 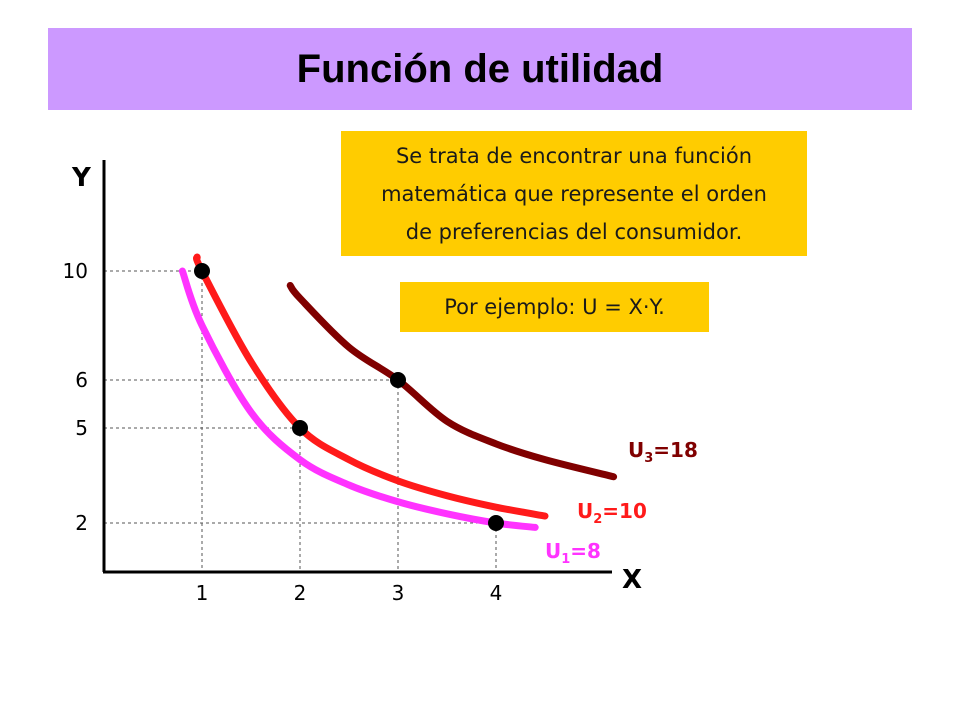 I want to click on curve-label-u2: U2=10, so click(x=612, y=513).